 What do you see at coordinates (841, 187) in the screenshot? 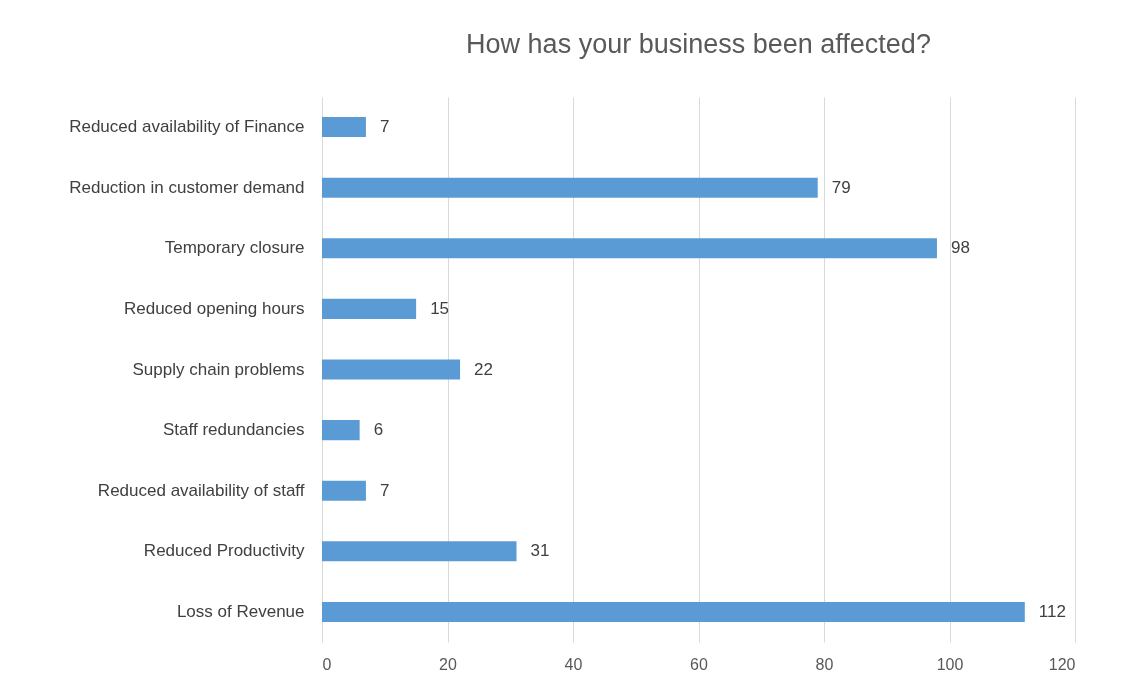
I see `data-label: 79` at bounding box center [841, 187].